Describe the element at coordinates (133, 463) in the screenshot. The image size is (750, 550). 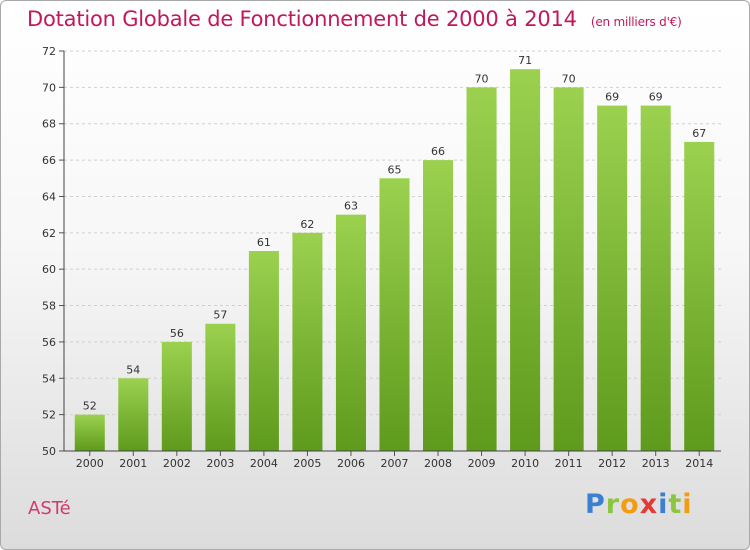
I see `x-tick-label: 2001` at that location.